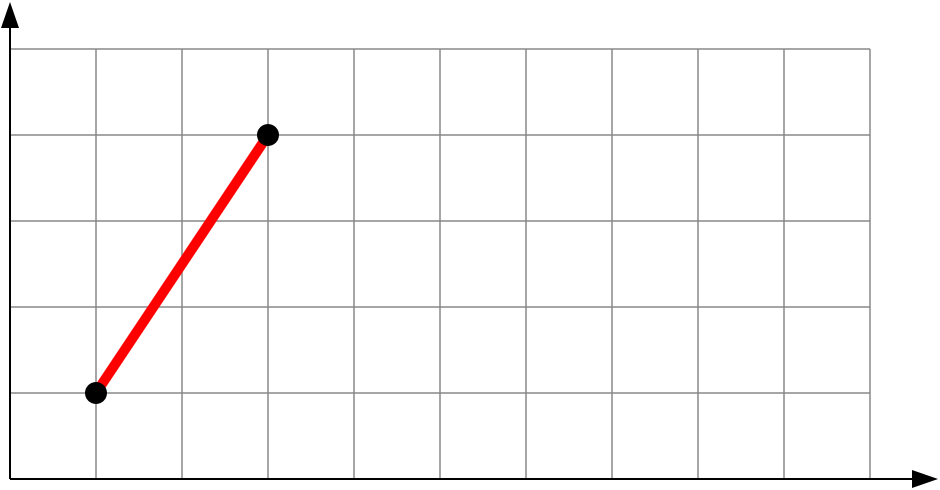 The height and width of the screenshot is (490, 940). What do you see at coordinates (925, 479) in the screenshot?
I see `x-axis-arrowhead` at bounding box center [925, 479].